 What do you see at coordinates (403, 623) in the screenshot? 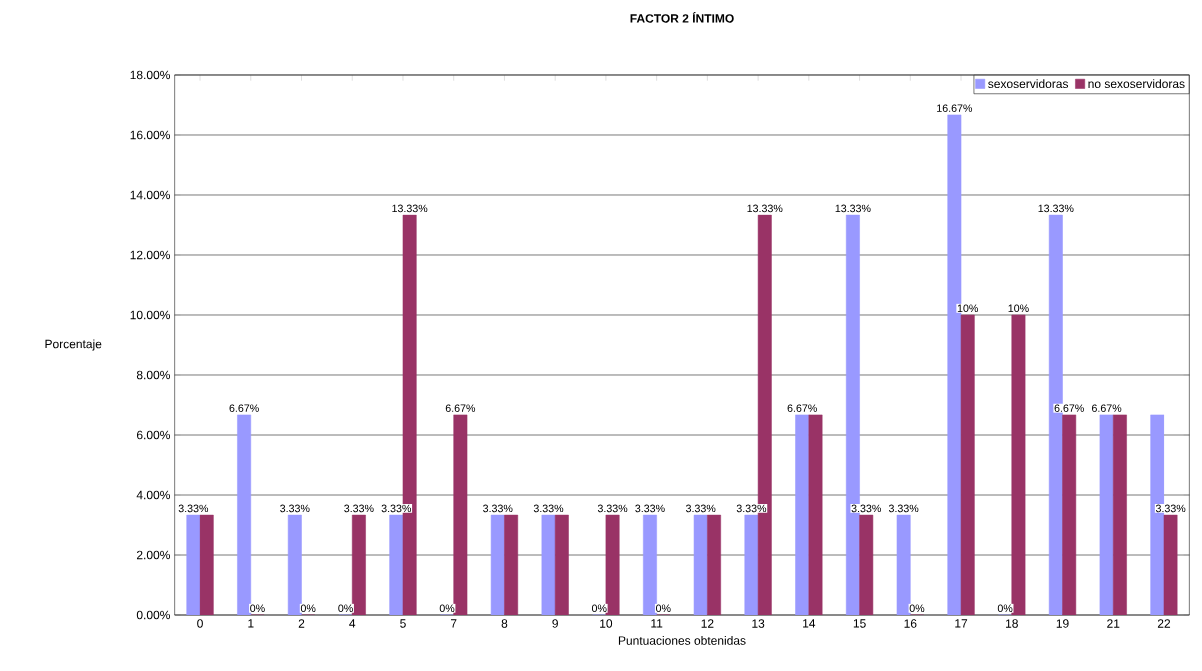
I see `x-tick-label: 5` at bounding box center [403, 623].